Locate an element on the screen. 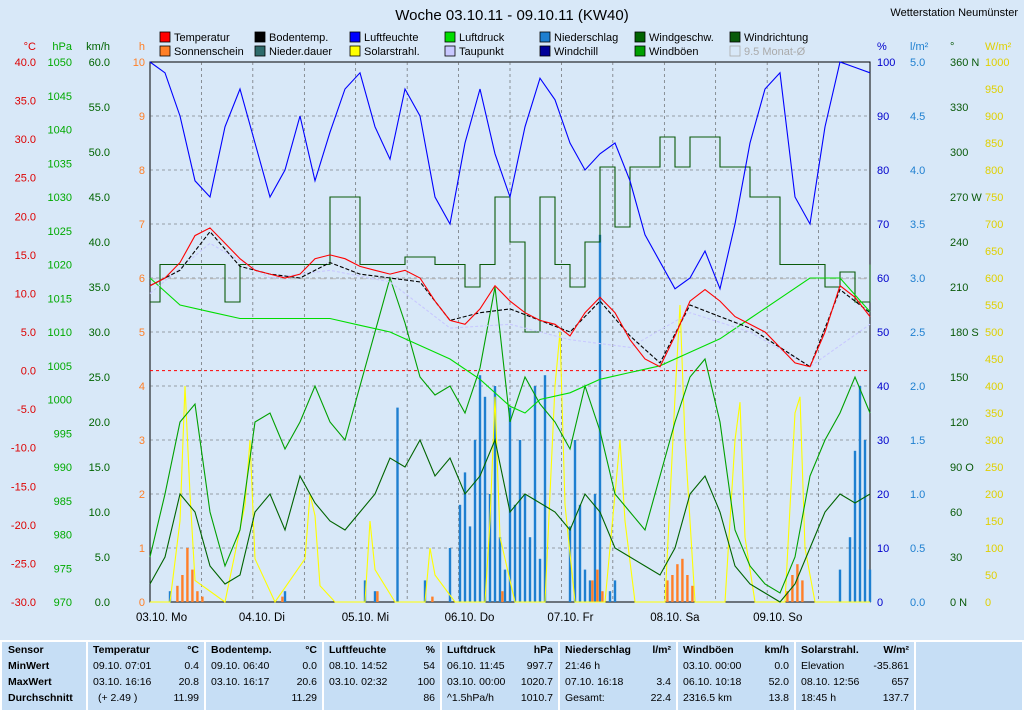  wind-axis-tick: 50.0 is located at coordinates (99, 153).